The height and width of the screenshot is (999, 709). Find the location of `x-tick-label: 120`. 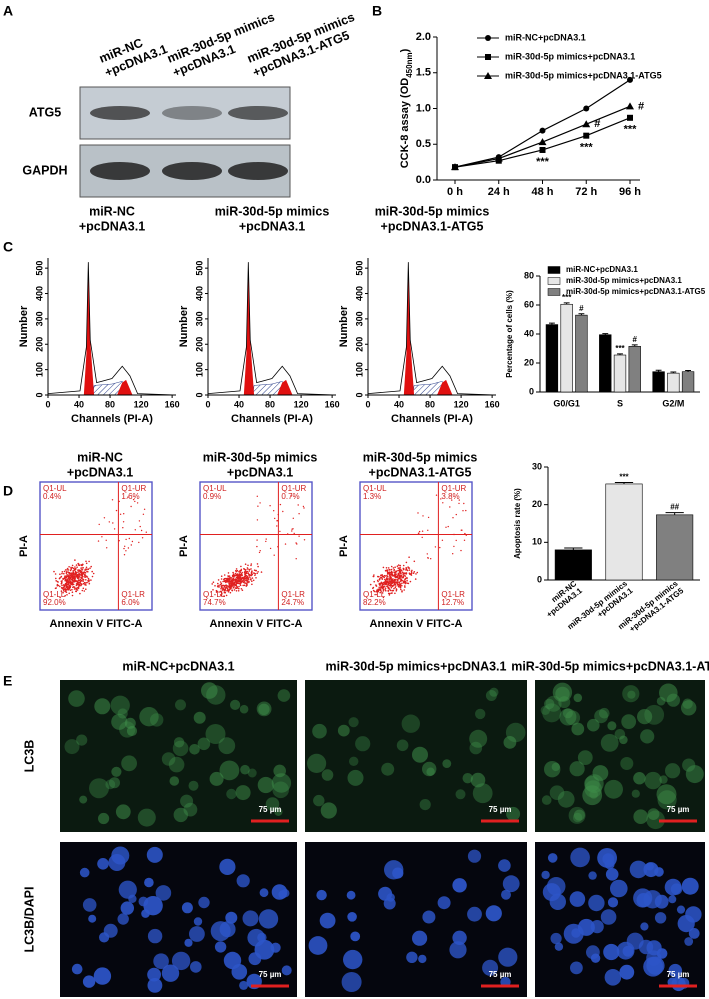

x-tick-label: 120 is located at coordinates (301, 404).